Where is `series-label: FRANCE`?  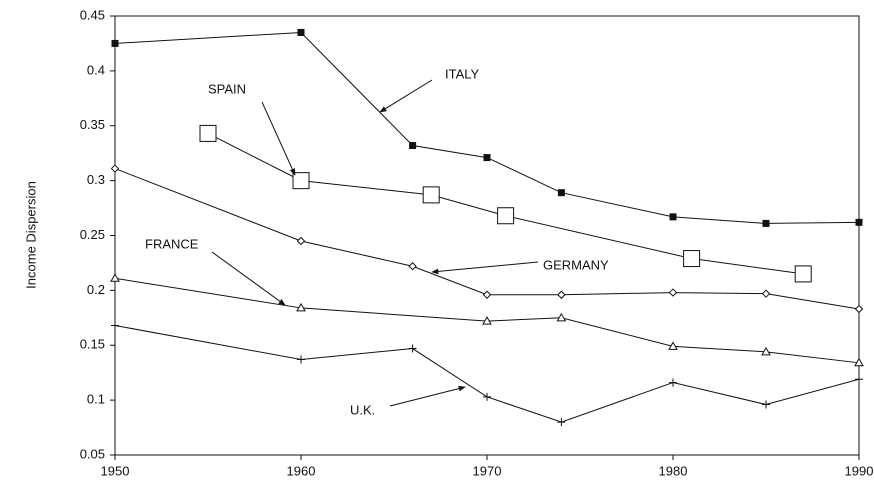
series-label: FRANCE is located at coordinates (172, 243).